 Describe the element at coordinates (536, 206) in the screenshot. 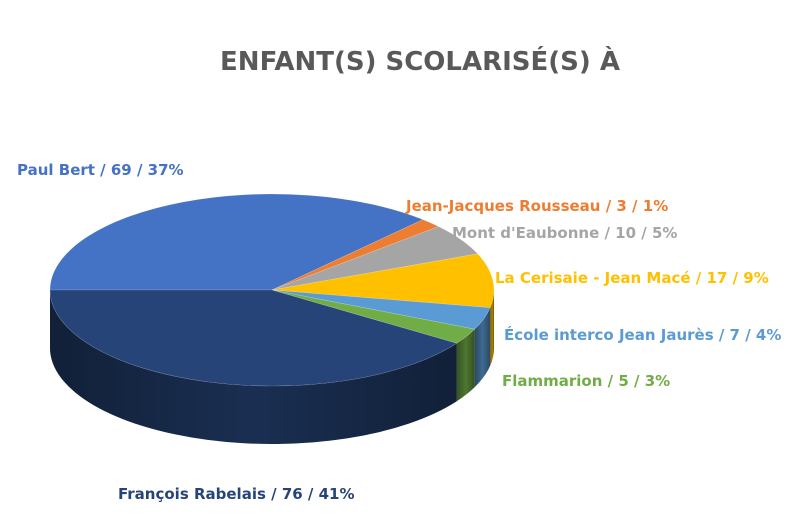

I see `data-label-1: Jean-Jacques Rousseau / 3 / 1%` at that location.